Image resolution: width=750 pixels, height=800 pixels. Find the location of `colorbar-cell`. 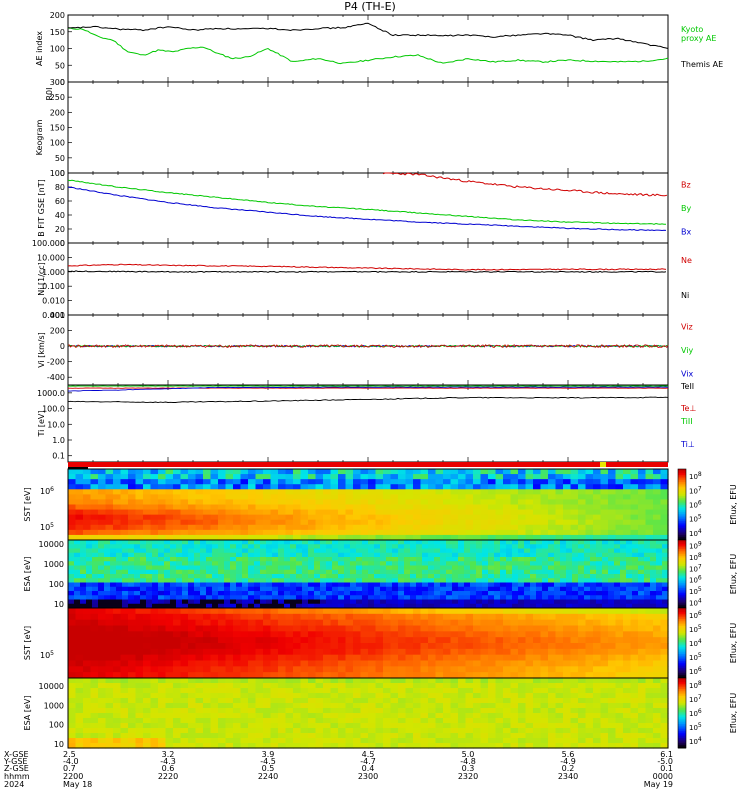

colorbar-cell is located at coordinates (682, 597).